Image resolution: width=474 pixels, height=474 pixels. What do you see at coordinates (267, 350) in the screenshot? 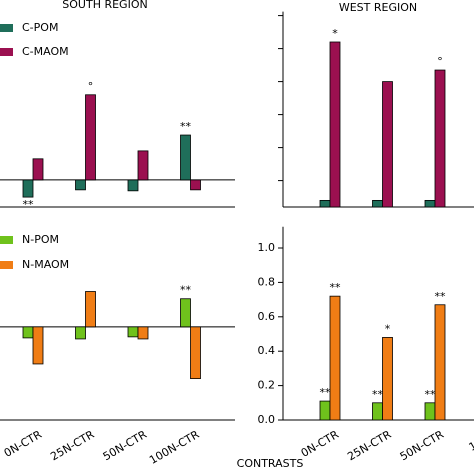
I see `y-tick-label: 0.4` at bounding box center [267, 350].